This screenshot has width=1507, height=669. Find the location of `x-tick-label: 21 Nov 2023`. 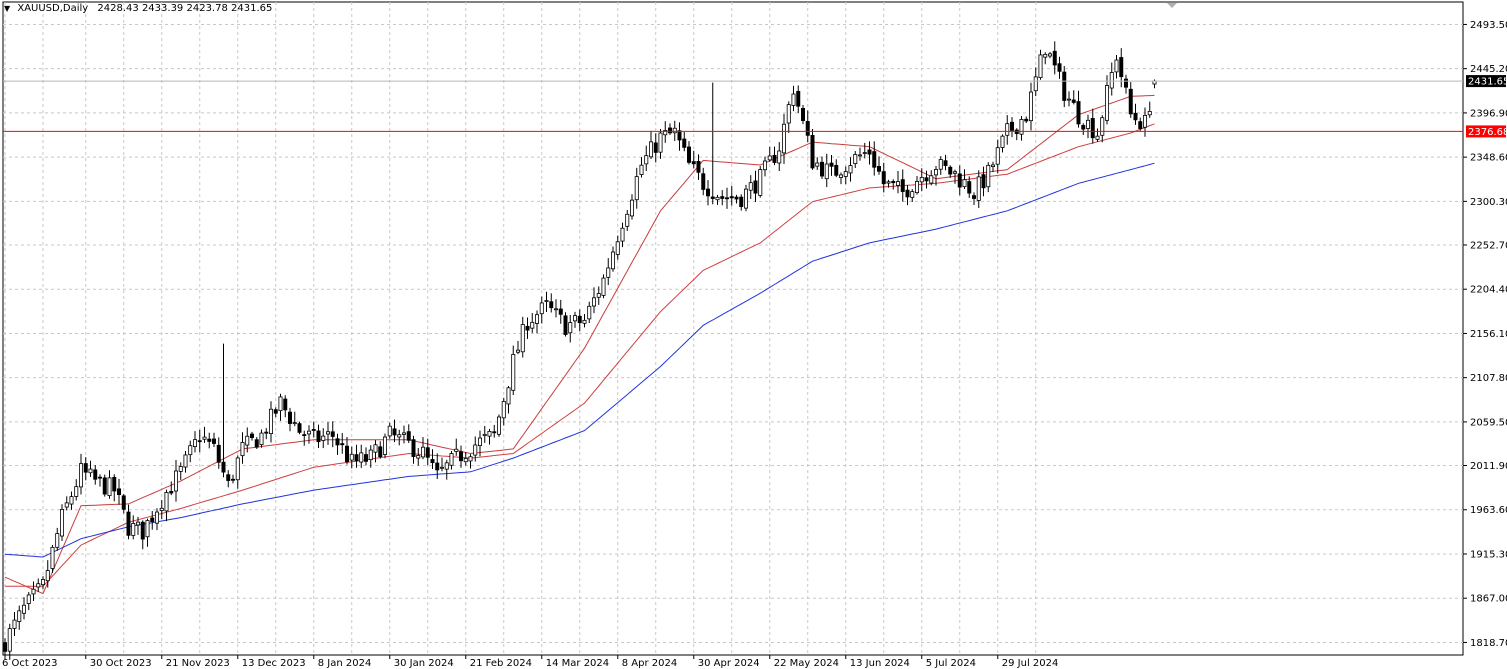

x-tick-label: 21 Nov 2023 is located at coordinates (198, 663).